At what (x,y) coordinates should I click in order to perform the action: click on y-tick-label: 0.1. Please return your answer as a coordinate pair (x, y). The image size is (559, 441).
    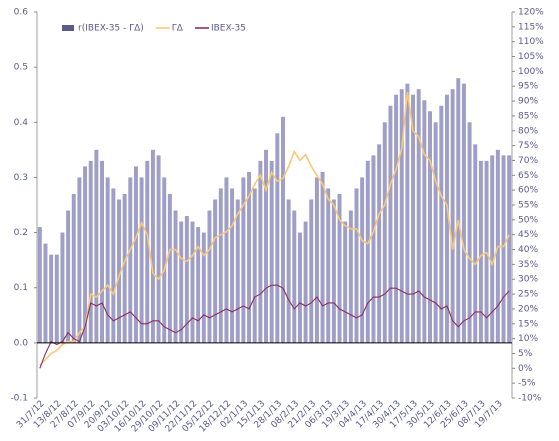
    Looking at the image, I should click on (21, 288).